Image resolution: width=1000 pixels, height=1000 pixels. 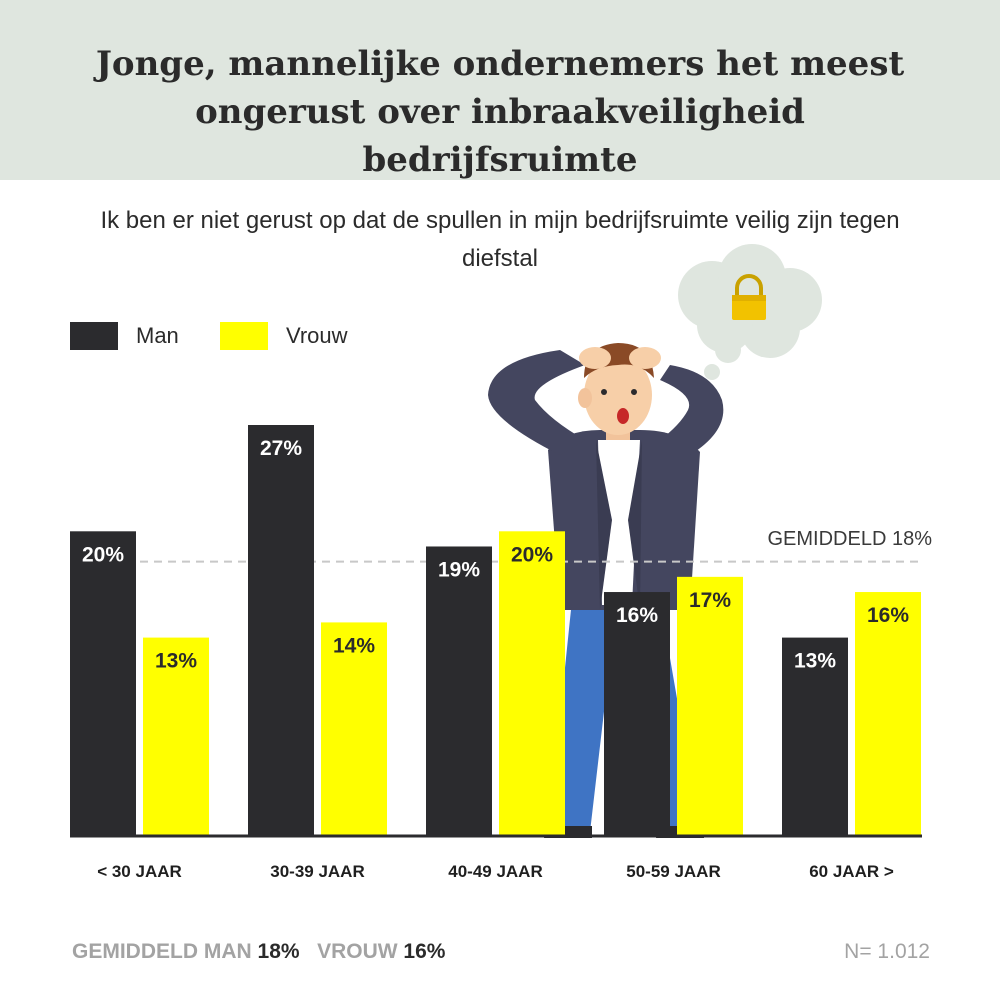 What do you see at coordinates (888, 615) in the screenshot?
I see `bar-label-vrouw-4: 16%` at bounding box center [888, 615].